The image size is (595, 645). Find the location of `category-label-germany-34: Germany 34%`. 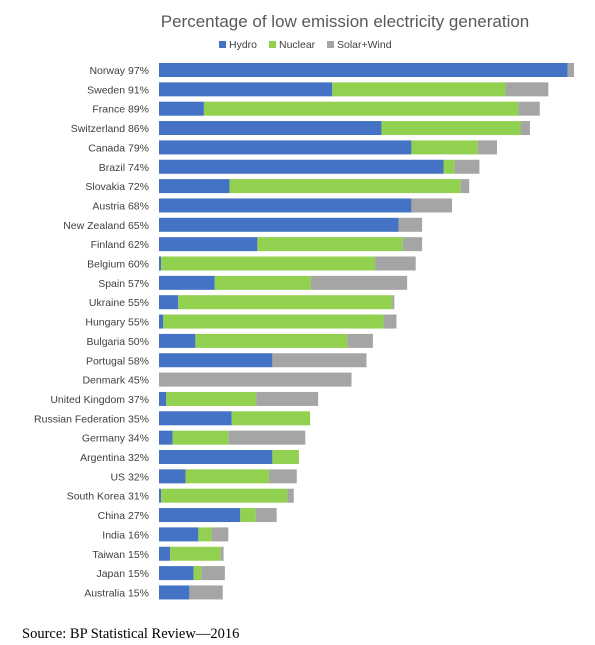

category-label-germany-34: Germany 34% is located at coordinates (115, 439).